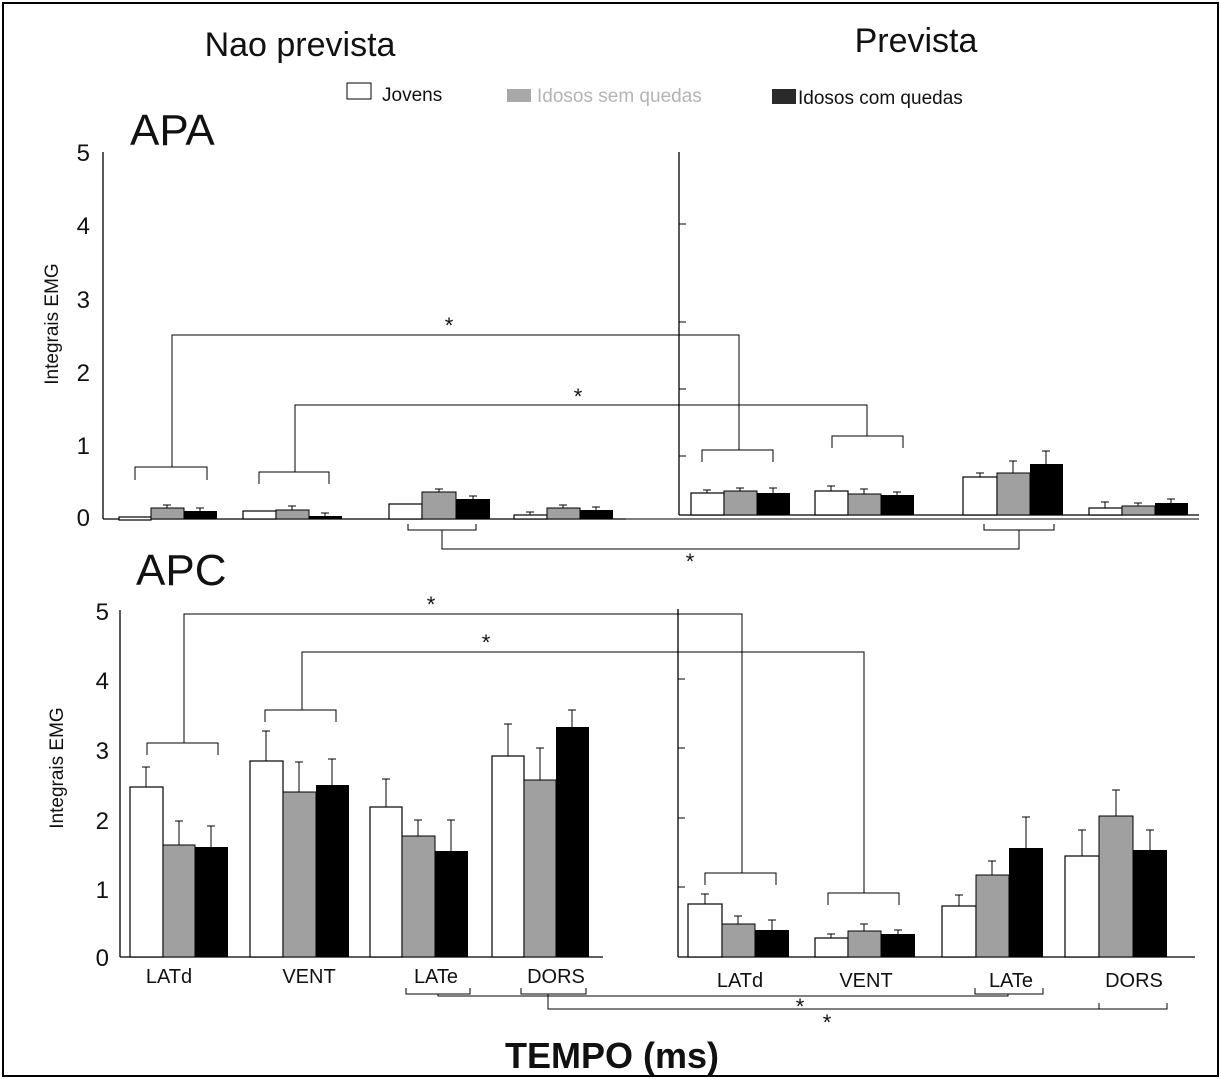  I want to click on legend-label: Idosos sem quedas, so click(619, 96).